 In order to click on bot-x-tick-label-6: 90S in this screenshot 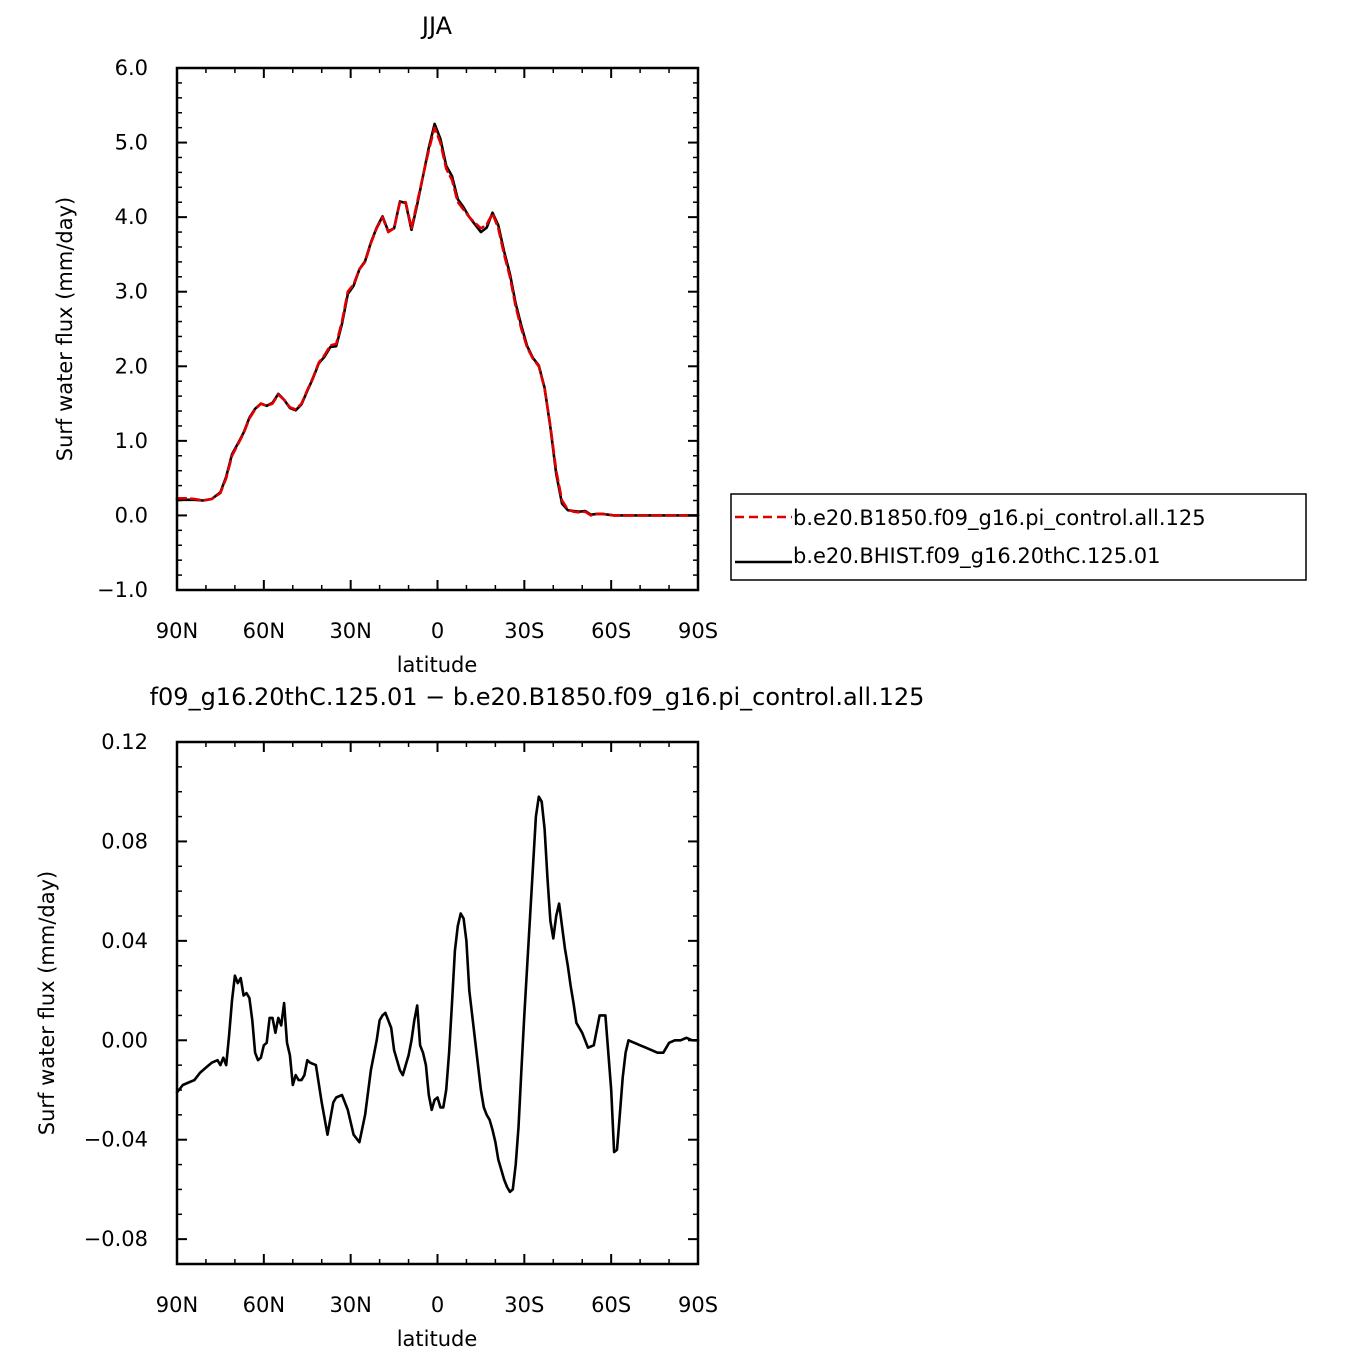, I will do `click(698, 1305)`.